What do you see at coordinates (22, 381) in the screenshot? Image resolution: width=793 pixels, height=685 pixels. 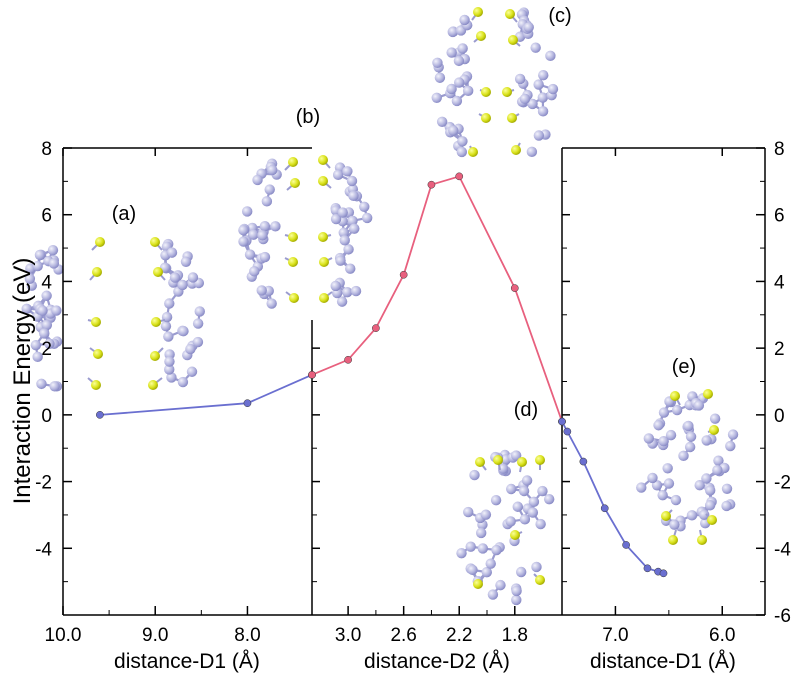 I see `y-axis-title: Interaction Energy (eV)` at bounding box center [22, 381].